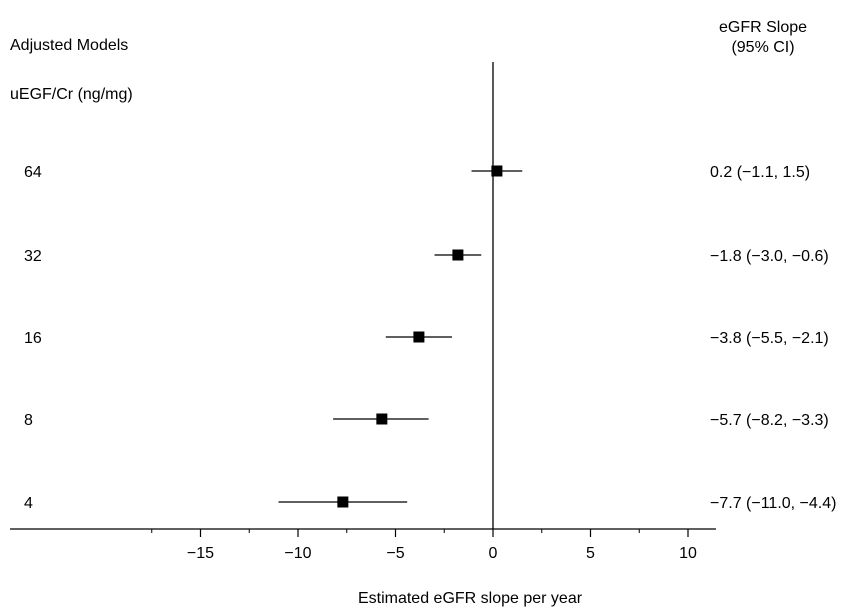  Describe the element at coordinates (28, 420) in the screenshot. I see `row-label: 8` at that location.